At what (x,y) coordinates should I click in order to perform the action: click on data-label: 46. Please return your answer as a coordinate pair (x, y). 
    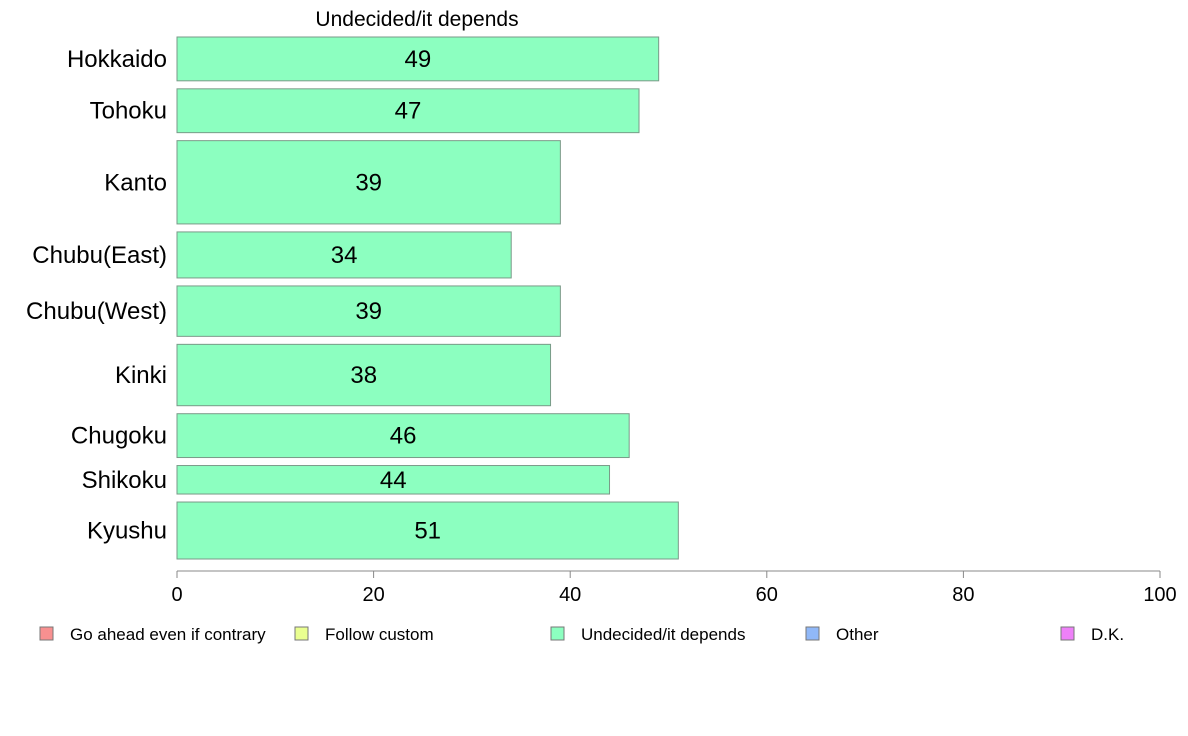
    Looking at the image, I should click on (403, 436).